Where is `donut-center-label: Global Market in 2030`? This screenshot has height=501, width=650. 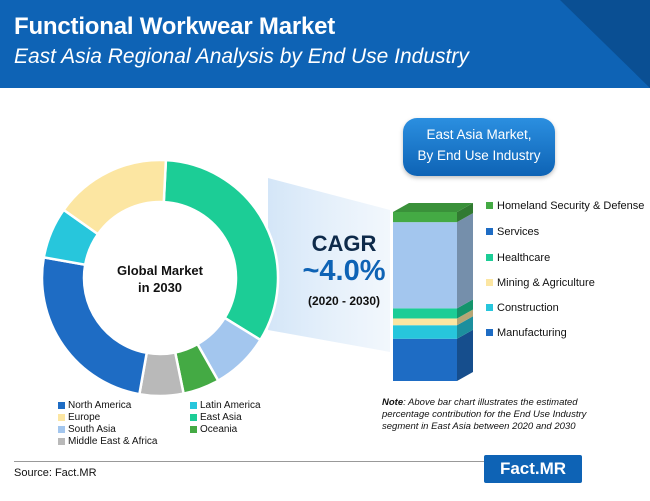 donut-center-label: Global Market in 2030 is located at coordinates (160, 279).